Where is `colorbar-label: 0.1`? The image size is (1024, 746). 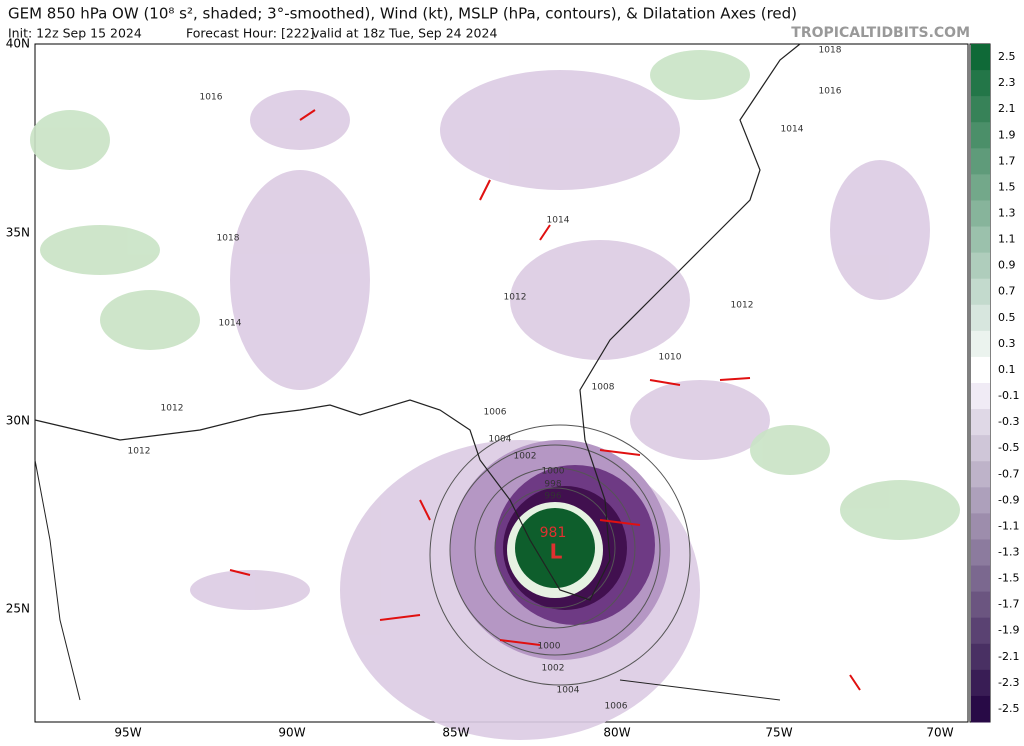
colorbar-label: 0.1 is located at coordinates (1007, 369).